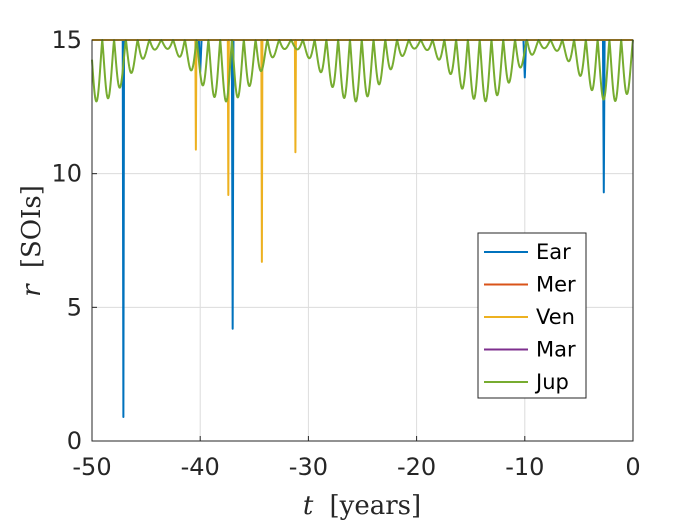 Image resolution: width=700 pixels, height=525 pixels. I want to click on y-axis-label-var: r, so click(32, 290).